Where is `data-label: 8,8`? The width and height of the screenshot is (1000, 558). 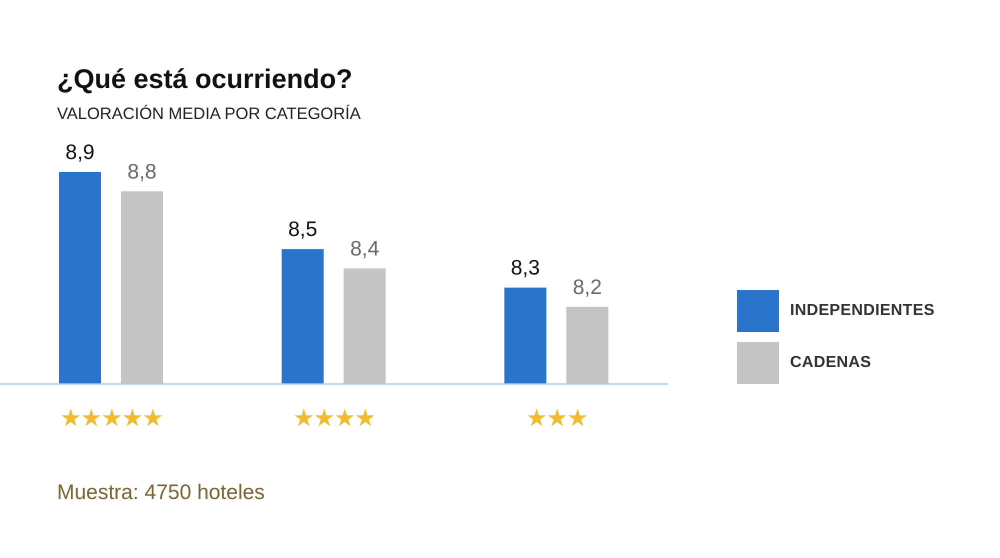 data-label: 8,8 is located at coordinates (142, 172).